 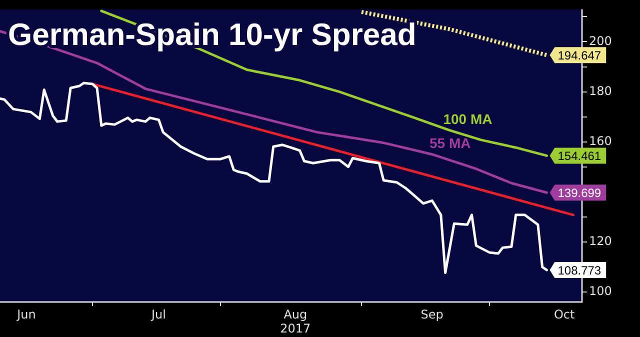 What do you see at coordinates (600, 91) in the screenshot?
I see `y-tick-label: 180` at bounding box center [600, 91].